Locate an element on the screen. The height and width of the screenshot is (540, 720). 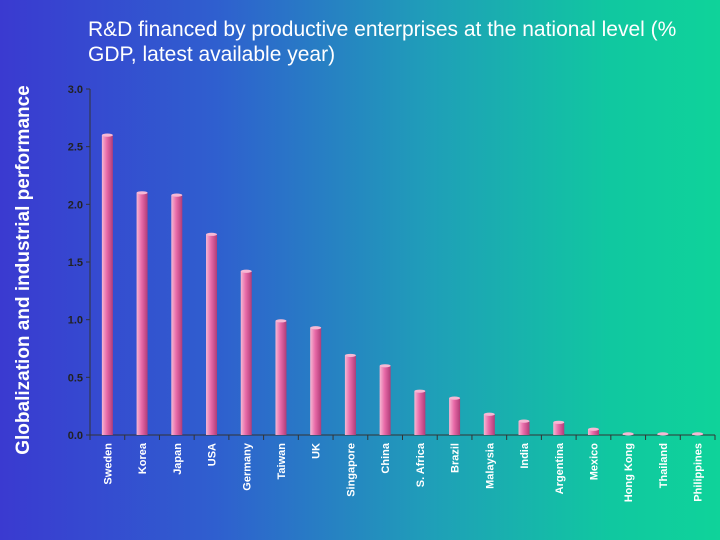
category-label: Japan is located at coordinates (178, 459).